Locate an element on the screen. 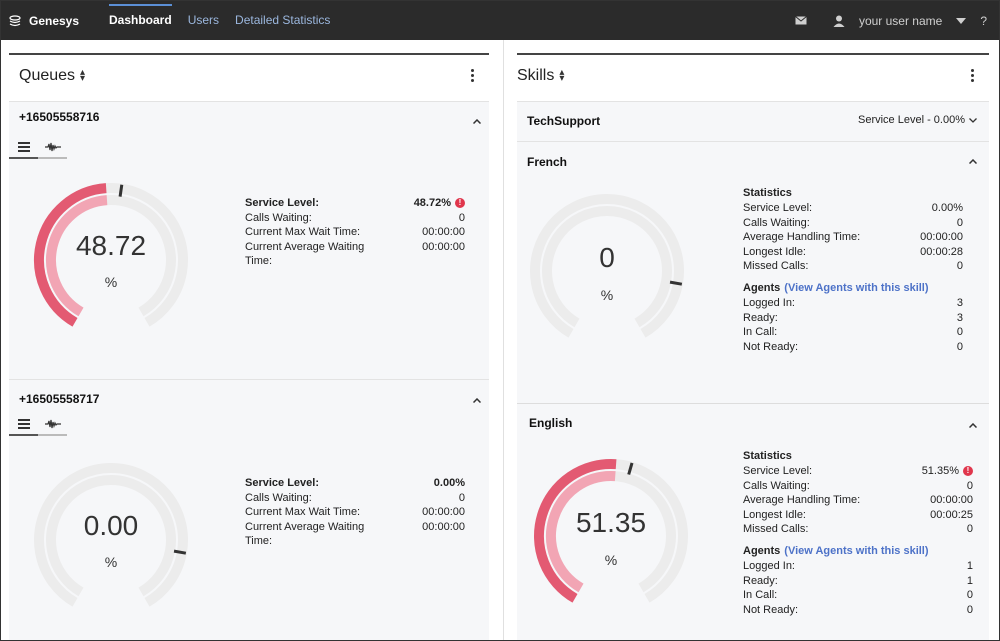  stat-row: Logged In: 1 is located at coordinates (858, 566).